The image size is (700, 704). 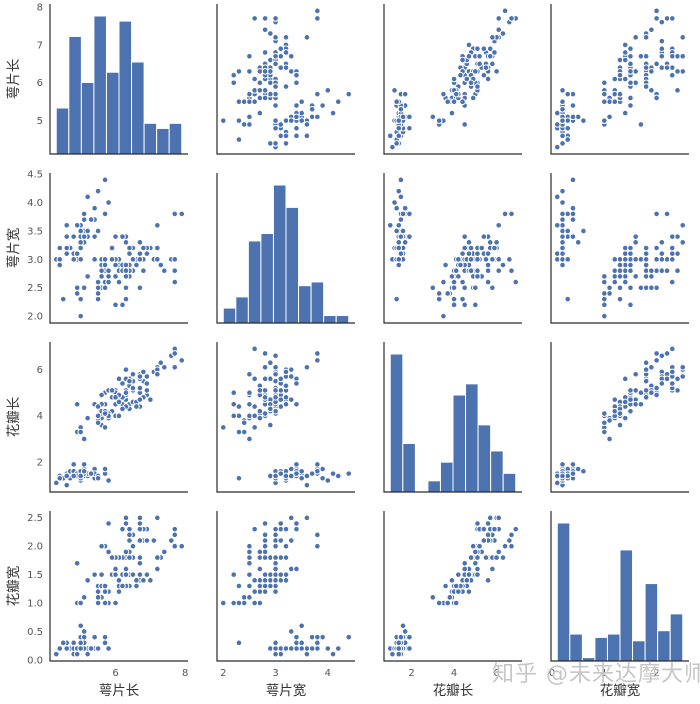 I want to click on y-tick-label: 1.0, so click(x=35, y=603).